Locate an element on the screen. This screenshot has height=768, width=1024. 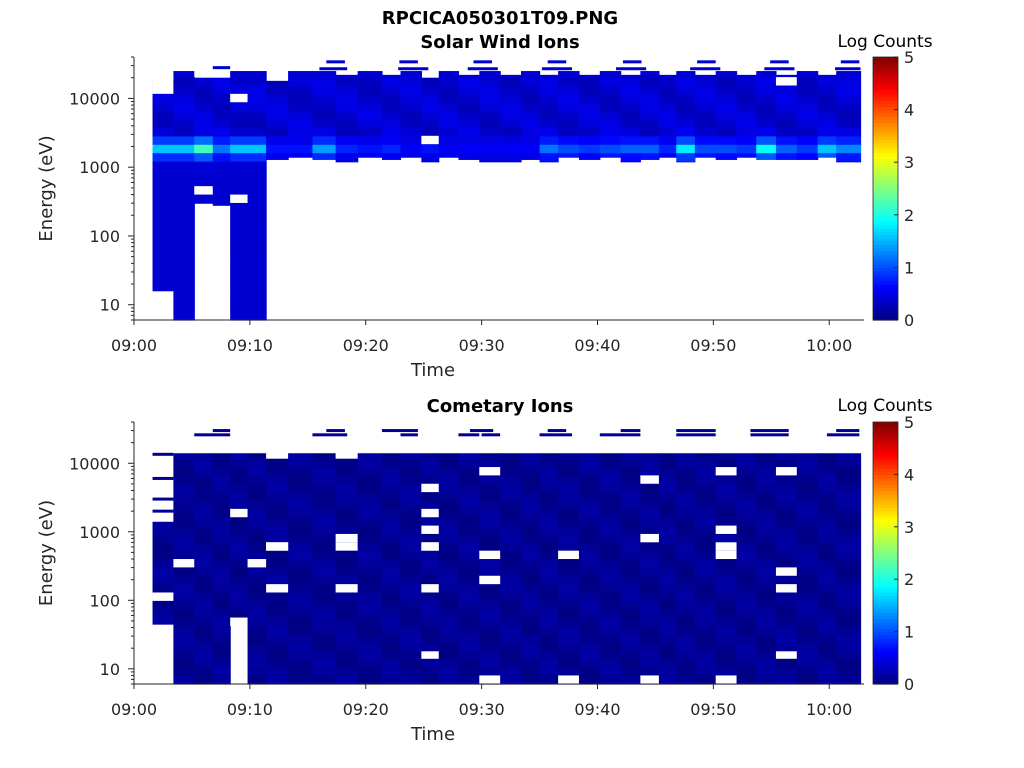
colorbar-tick-label: 2 is located at coordinates (909, 215).